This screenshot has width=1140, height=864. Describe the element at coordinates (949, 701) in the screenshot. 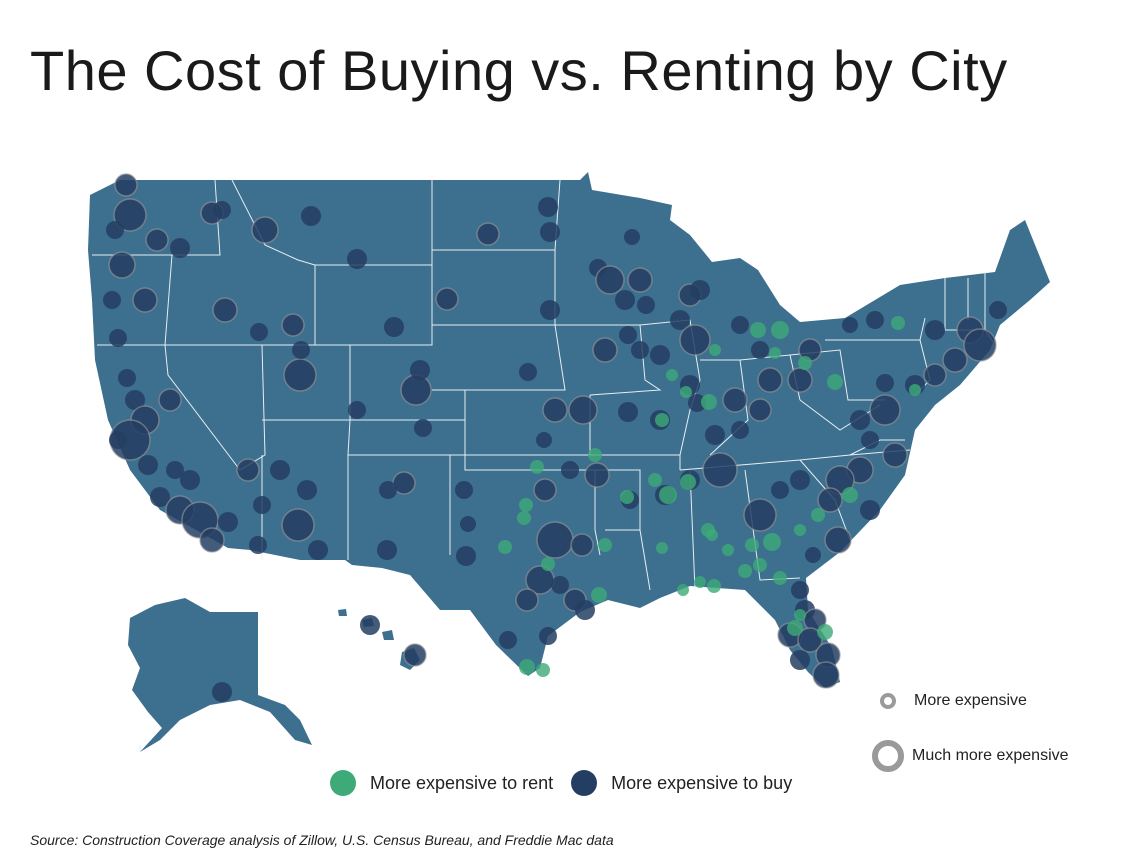

I see `size-legend-small: More expensive` at that location.